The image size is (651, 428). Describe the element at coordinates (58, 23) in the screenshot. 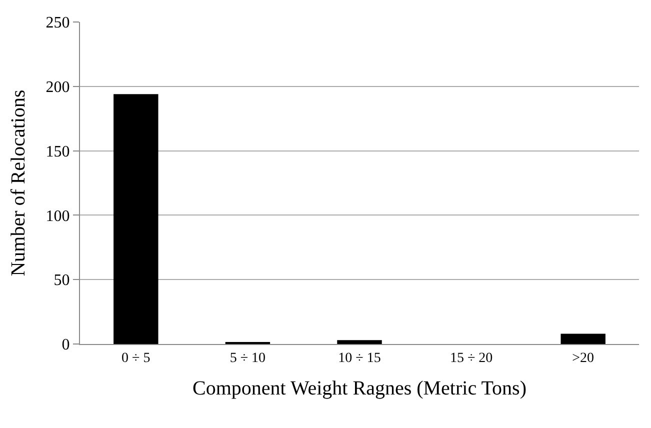

I see `y-tick-label: 250` at that location.